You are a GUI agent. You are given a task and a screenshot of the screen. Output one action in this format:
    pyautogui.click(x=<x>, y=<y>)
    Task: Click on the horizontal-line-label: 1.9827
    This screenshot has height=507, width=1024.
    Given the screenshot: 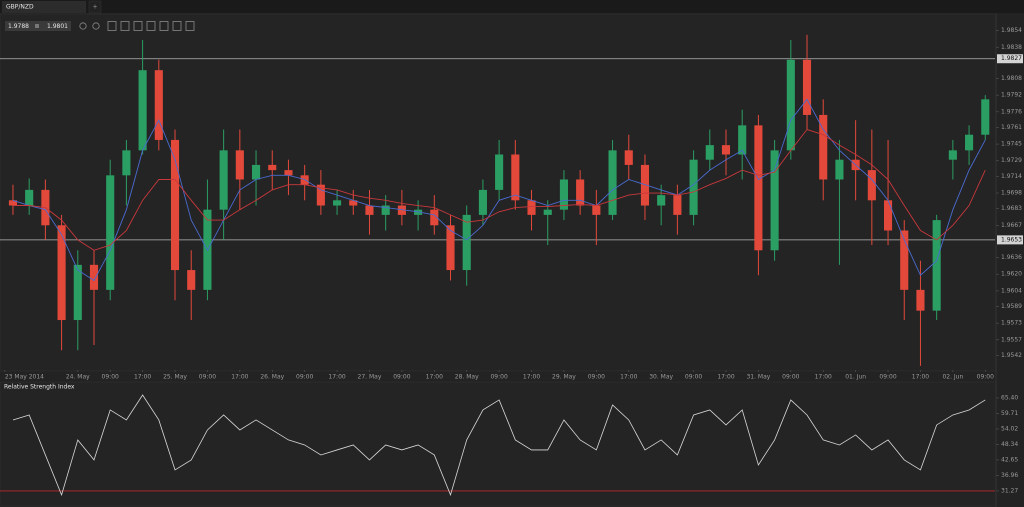 What is the action you would take?
    pyautogui.click(x=1011, y=58)
    